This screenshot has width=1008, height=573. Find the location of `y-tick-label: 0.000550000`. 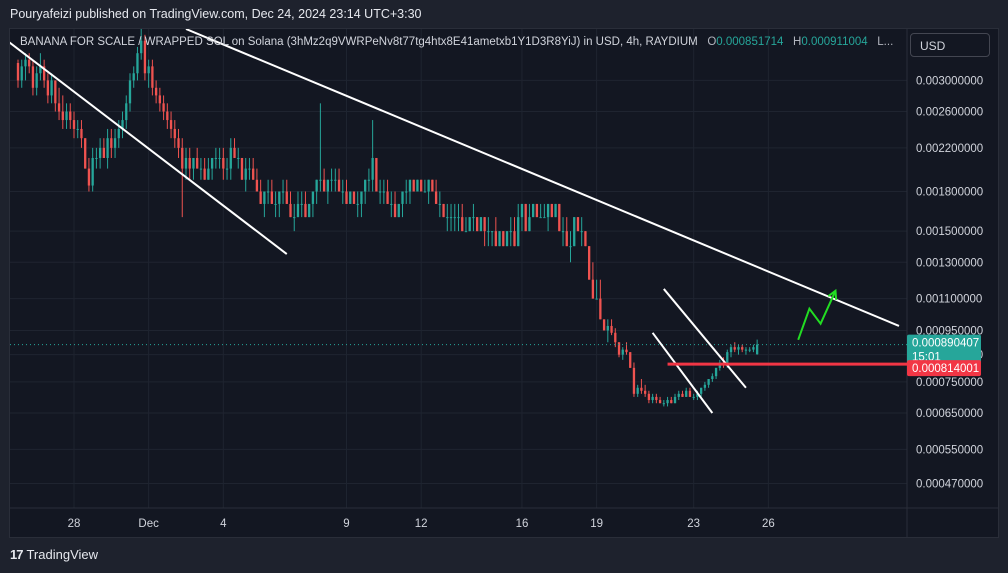

y-tick-label: 0.000550000 is located at coordinates (949, 450).